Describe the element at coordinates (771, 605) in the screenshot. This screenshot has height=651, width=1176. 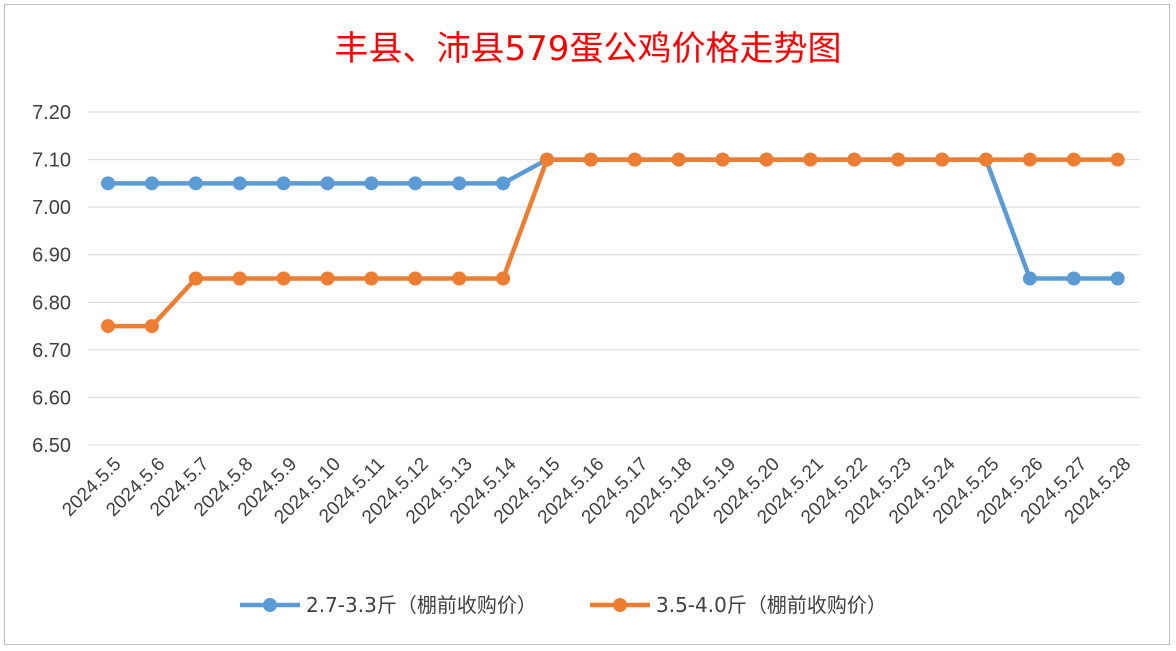
I see `legend-label: 3.5-4.0斤（棚前收购价）` at that location.